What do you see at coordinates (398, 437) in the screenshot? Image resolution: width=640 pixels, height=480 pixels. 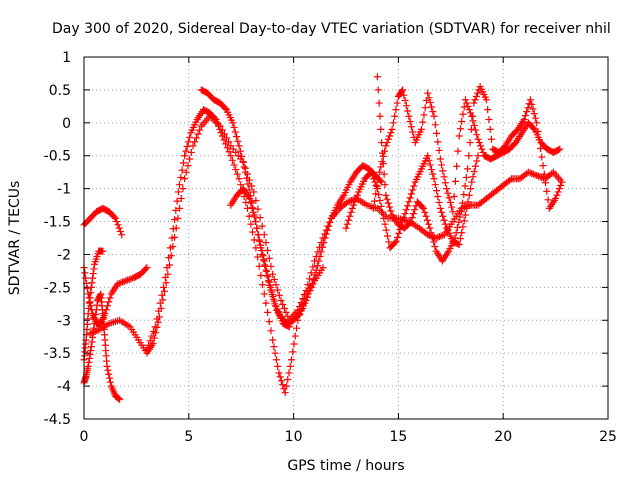 I see `x-tick-label: 15` at bounding box center [398, 437].